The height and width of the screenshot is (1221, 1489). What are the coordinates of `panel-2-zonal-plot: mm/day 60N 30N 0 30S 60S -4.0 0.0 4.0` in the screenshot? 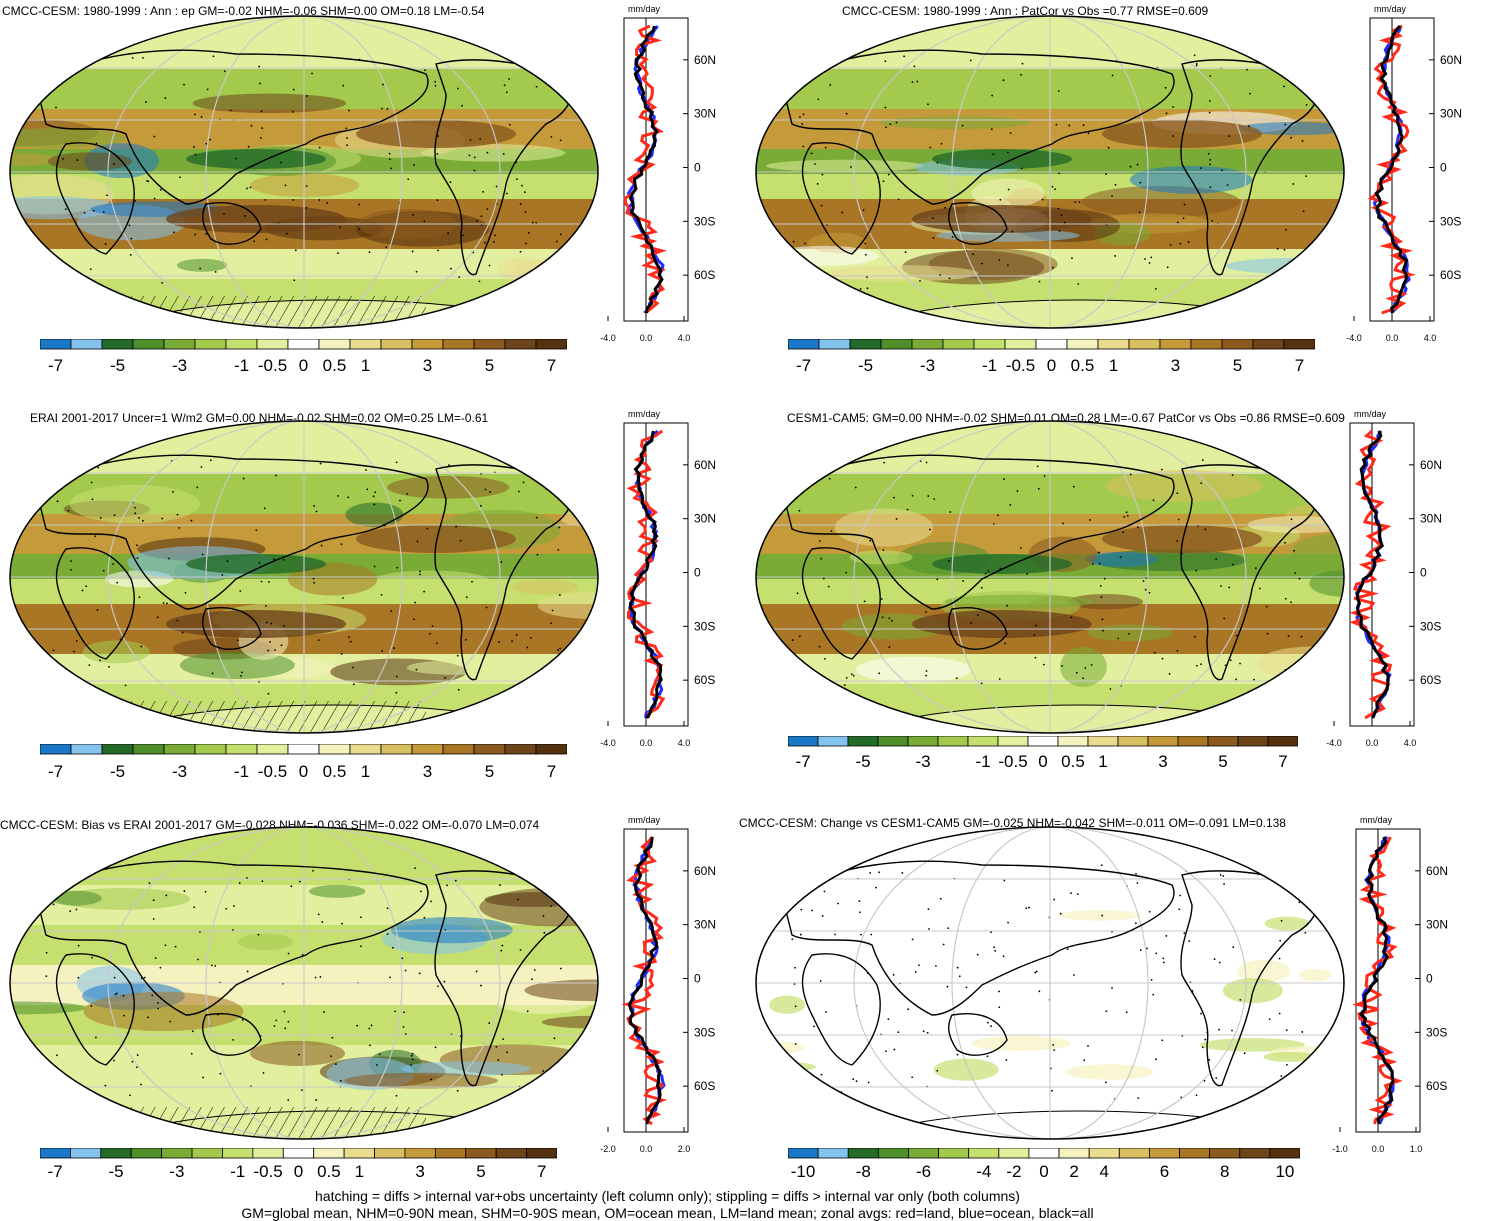 It's located at (1404, 173).